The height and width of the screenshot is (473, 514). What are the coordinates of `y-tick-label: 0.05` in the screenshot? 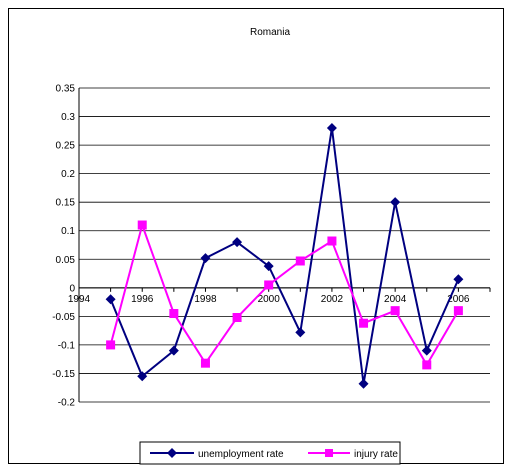 It's located at (66, 260).